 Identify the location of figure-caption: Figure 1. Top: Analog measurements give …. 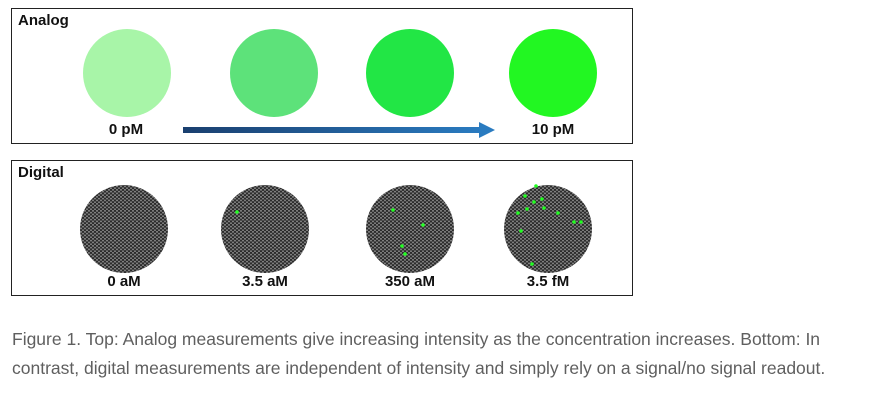
(419, 353).